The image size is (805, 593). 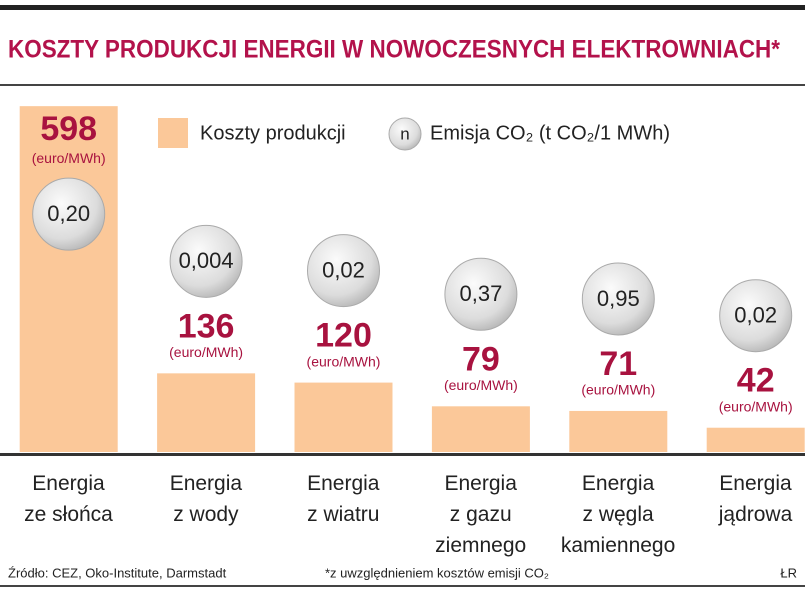 What do you see at coordinates (273, 133) in the screenshot?
I see `legend-label: Koszty produkcji` at bounding box center [273, 133].